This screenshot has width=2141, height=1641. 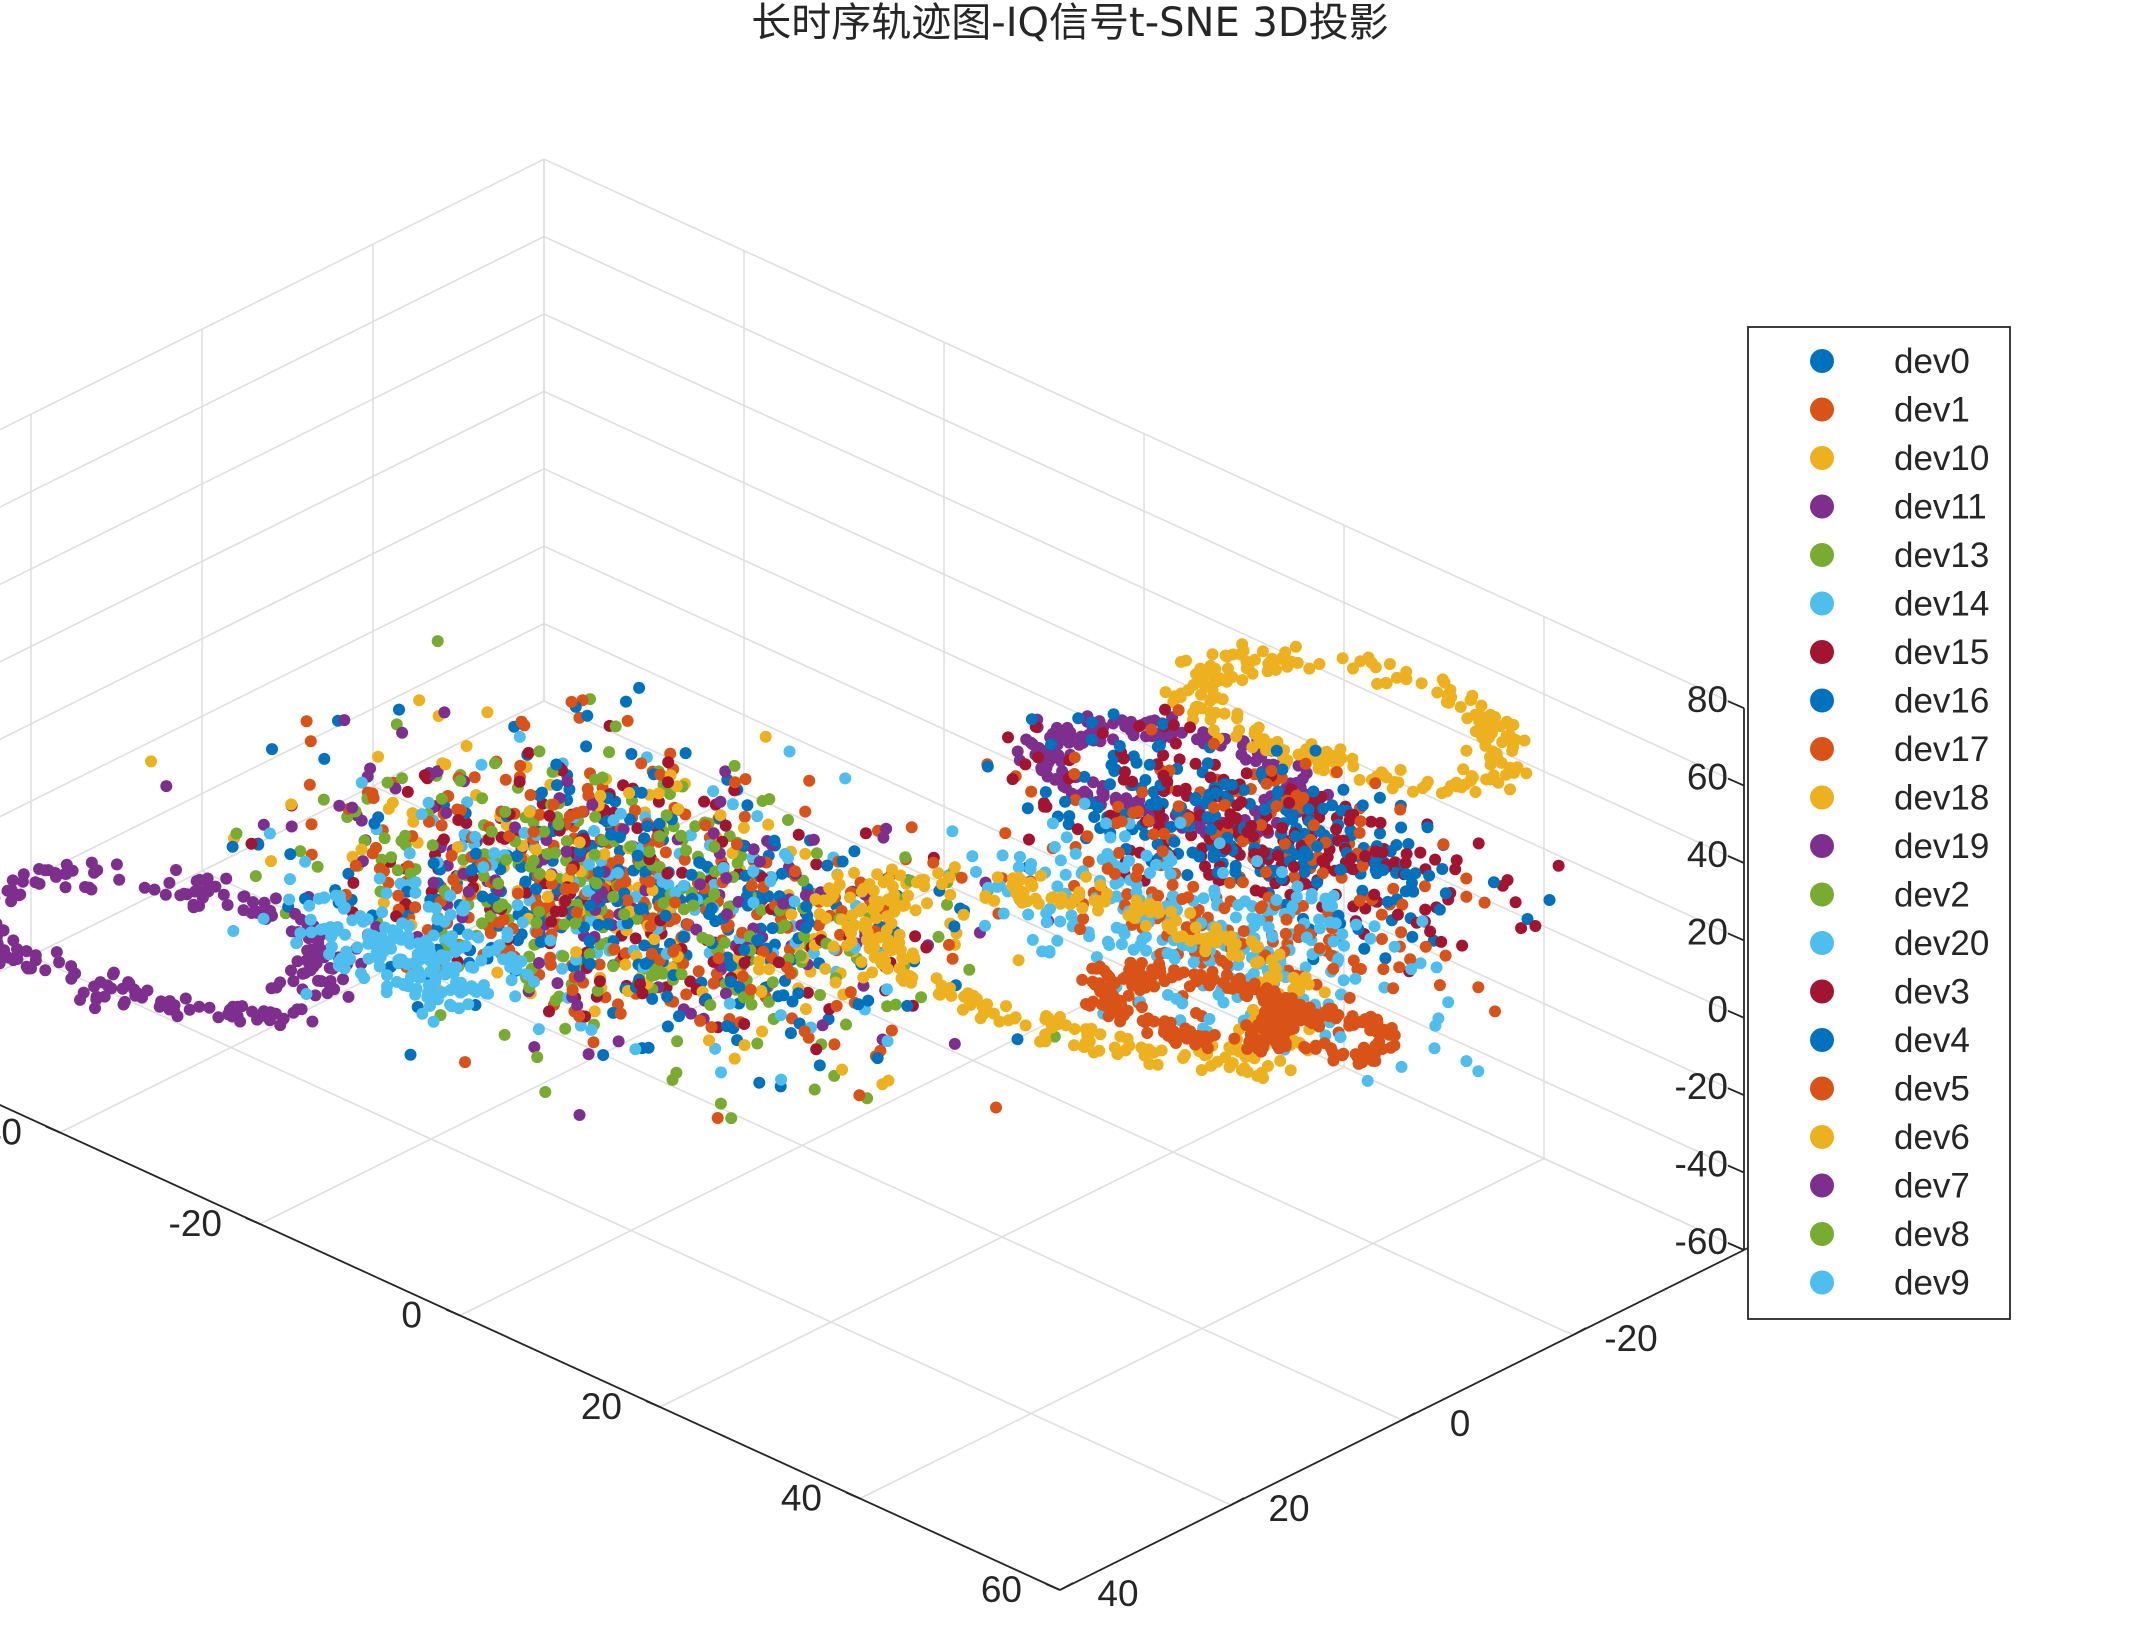 I want to click on grid-line, so click(x=272, y=758).